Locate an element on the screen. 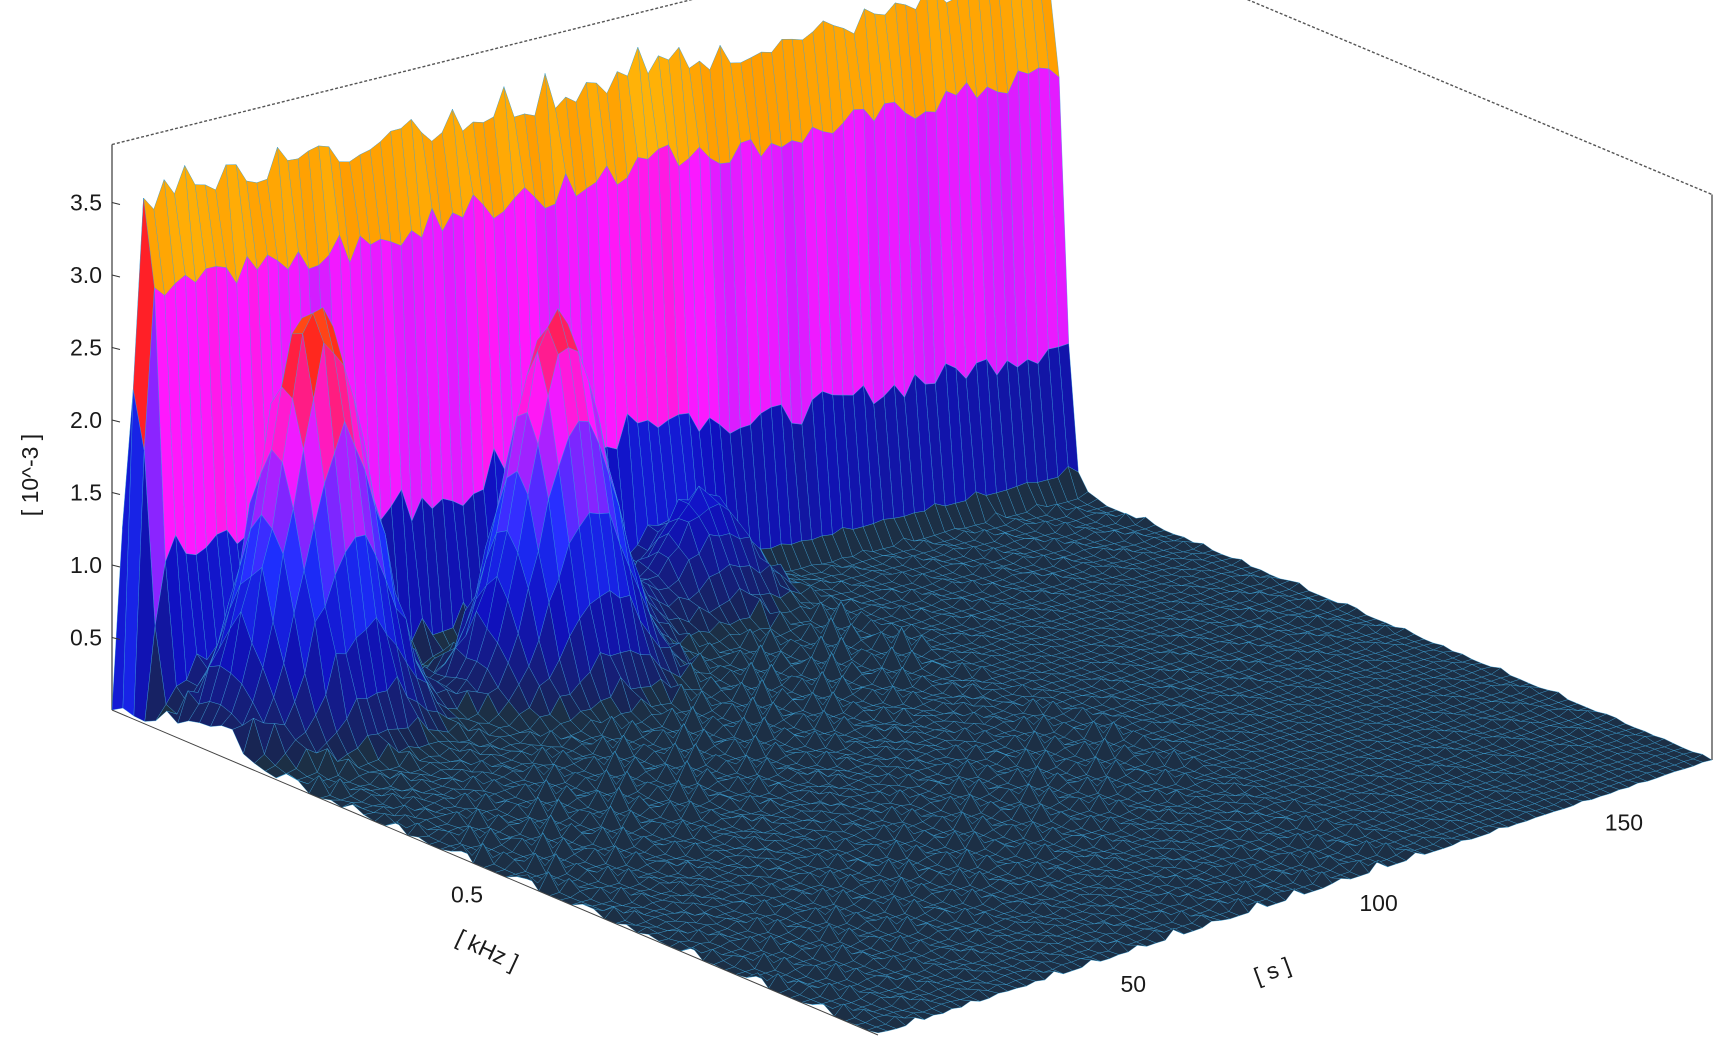 This screenshot has width=1720, height=1048. box-edge-top-back-right is located at coordinates (1479, 98).